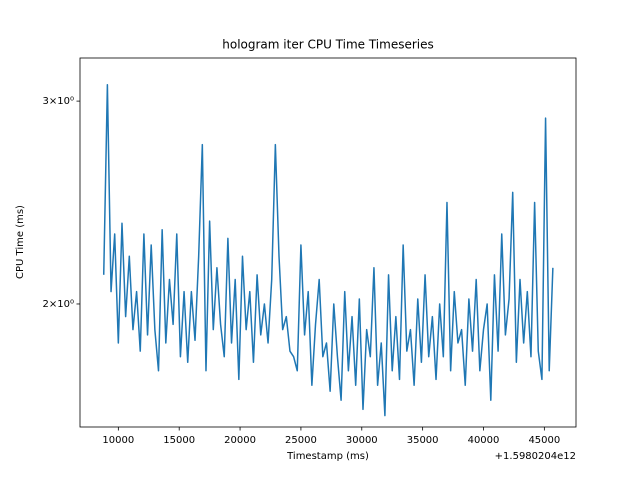  What do you see at coordinates (535, 456) in the screenshot?
I see `x-offset-label: +1.5980204e12` at bounding box center [535, 456].